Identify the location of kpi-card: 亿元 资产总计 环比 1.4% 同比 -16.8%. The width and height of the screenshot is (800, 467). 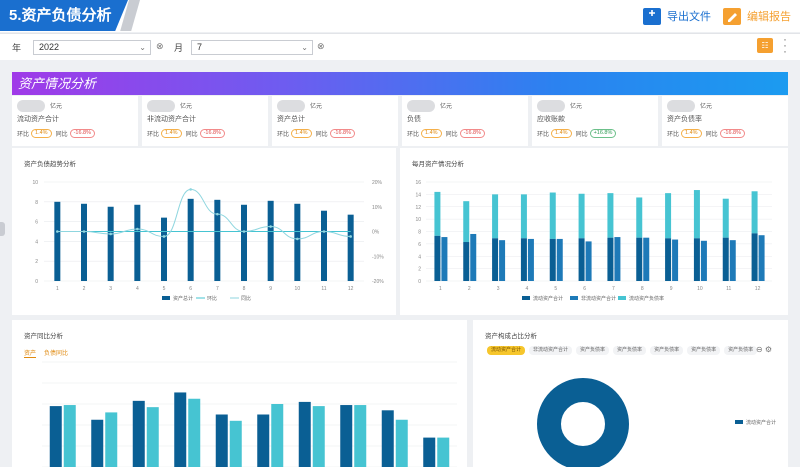
(335, 121).